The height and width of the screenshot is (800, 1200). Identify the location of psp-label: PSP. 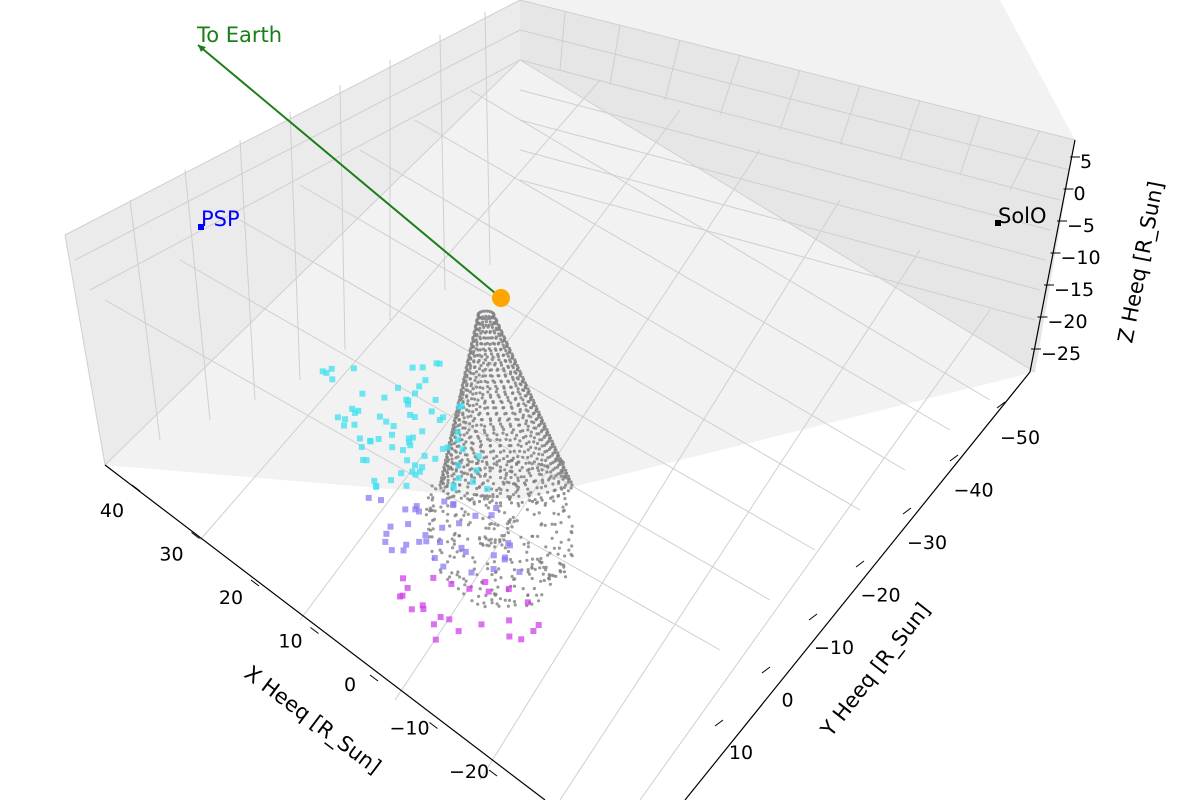
(220, 219).